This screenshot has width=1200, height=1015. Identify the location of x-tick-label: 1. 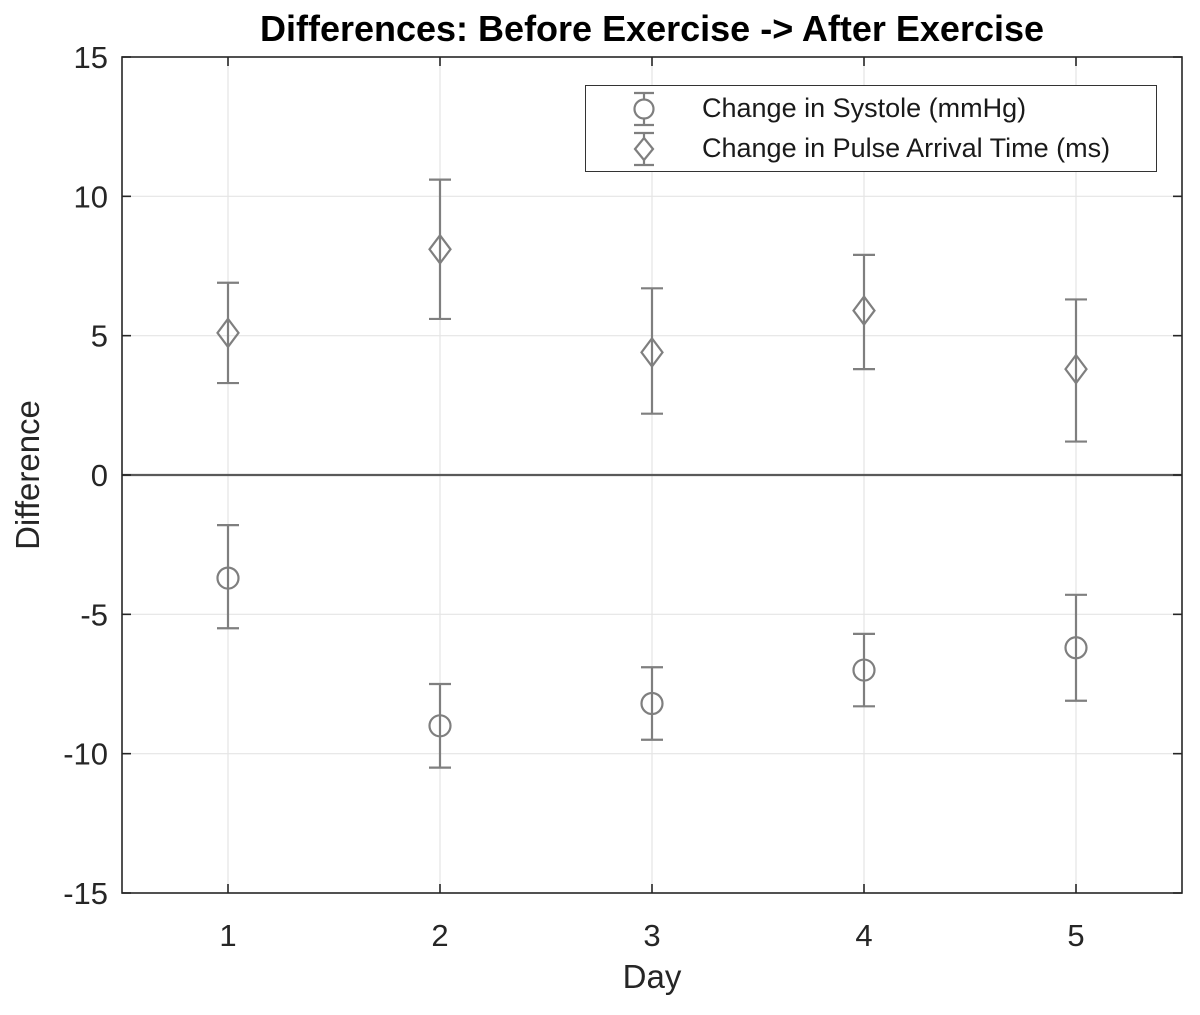
(227, 935).